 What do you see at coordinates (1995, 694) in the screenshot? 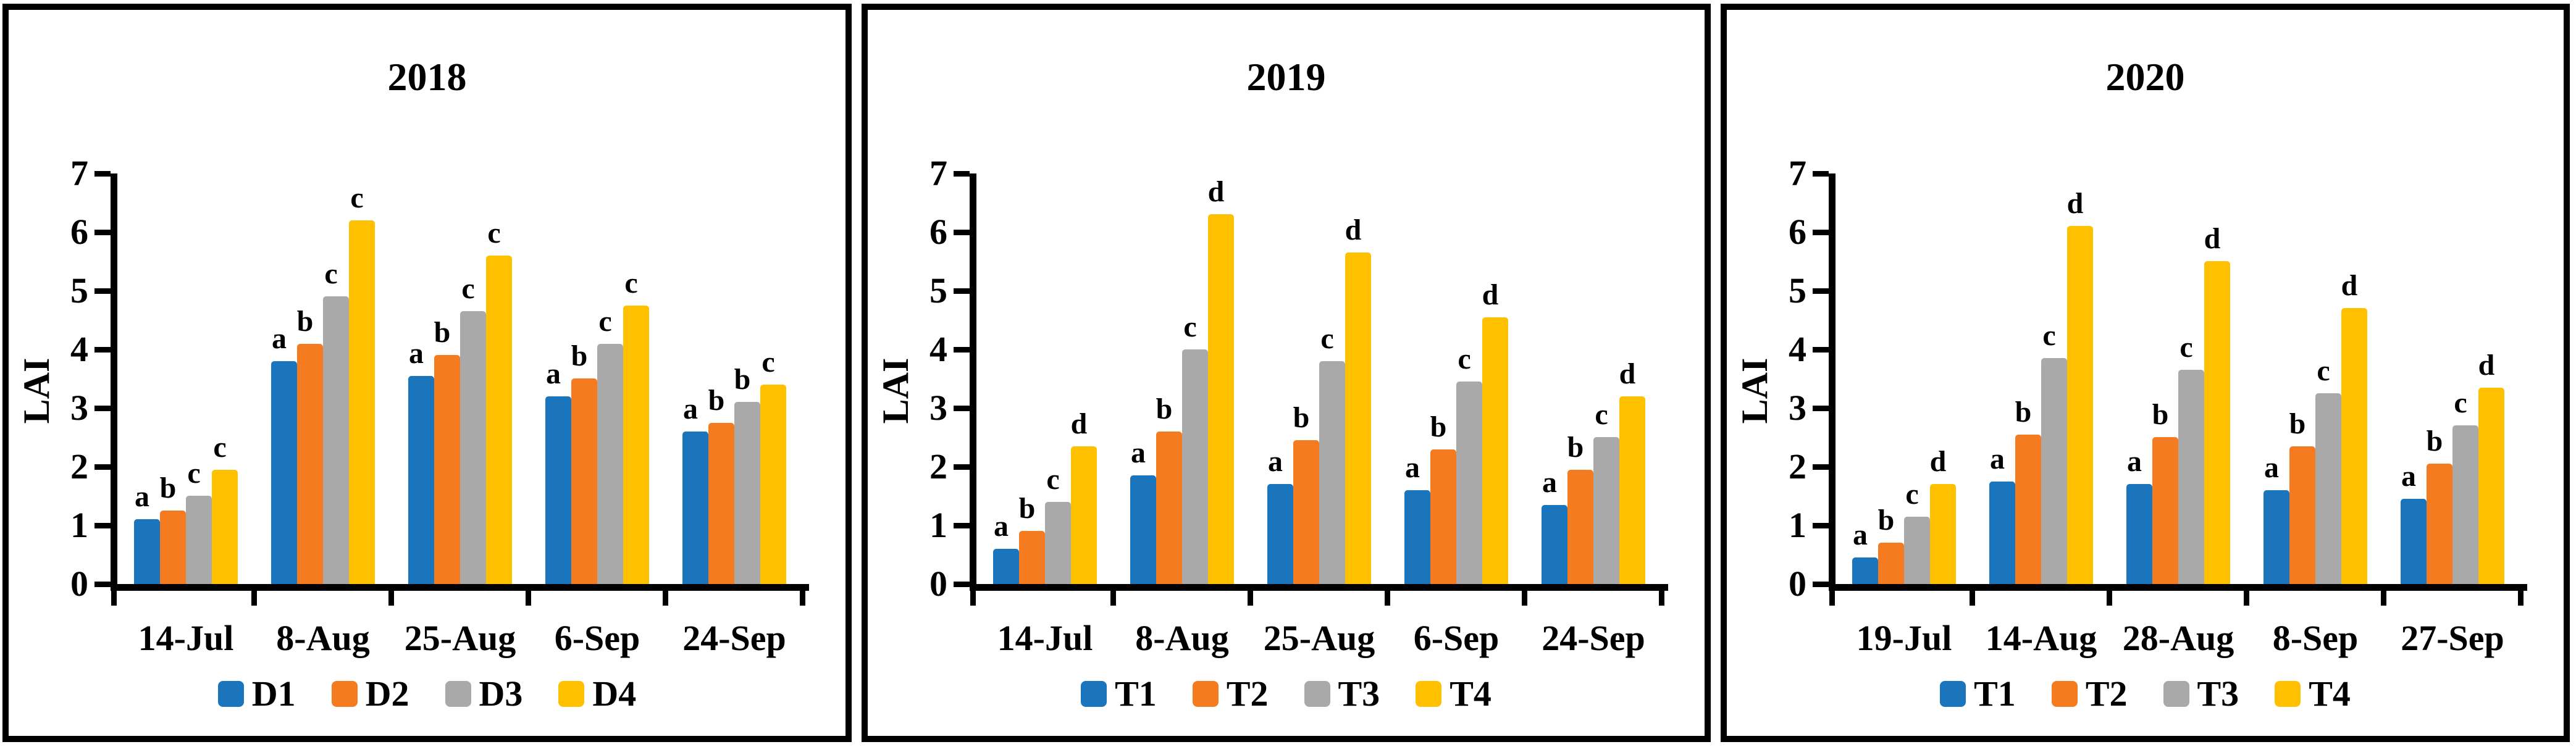
I see `legend-label: T1` at bounding box center [1995, 694].